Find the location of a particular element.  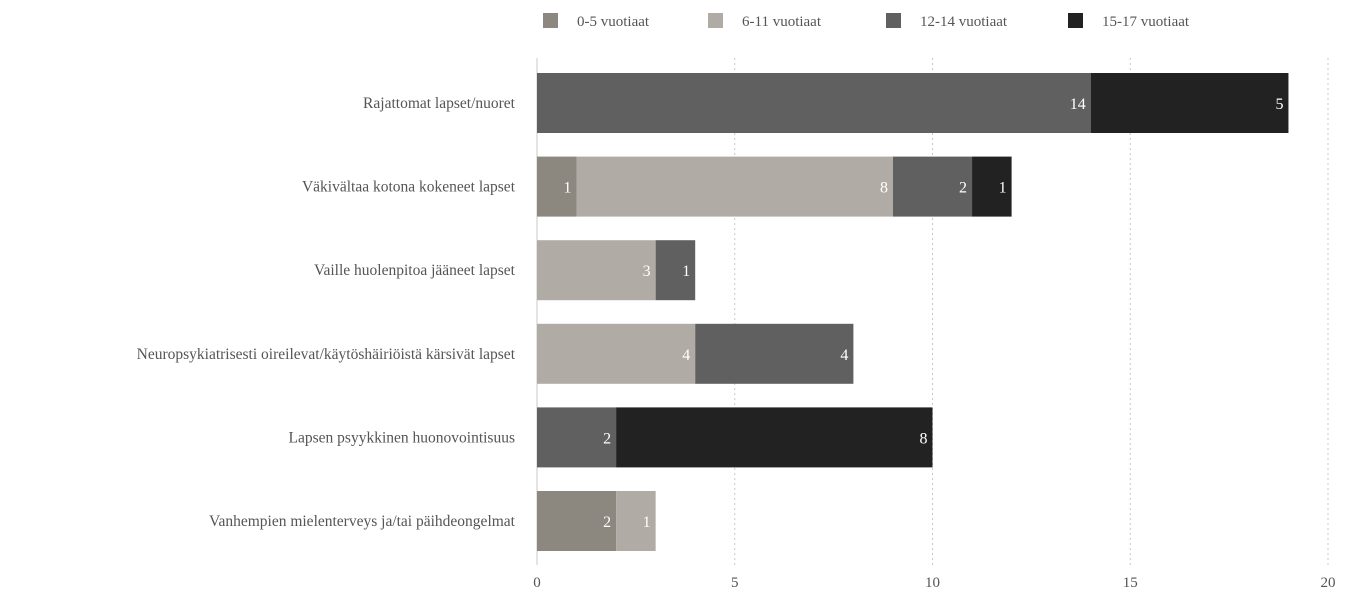

legend-label-0-5-vuotiaat: 0-5 vuotiaat is located at coordinates (613, 22).